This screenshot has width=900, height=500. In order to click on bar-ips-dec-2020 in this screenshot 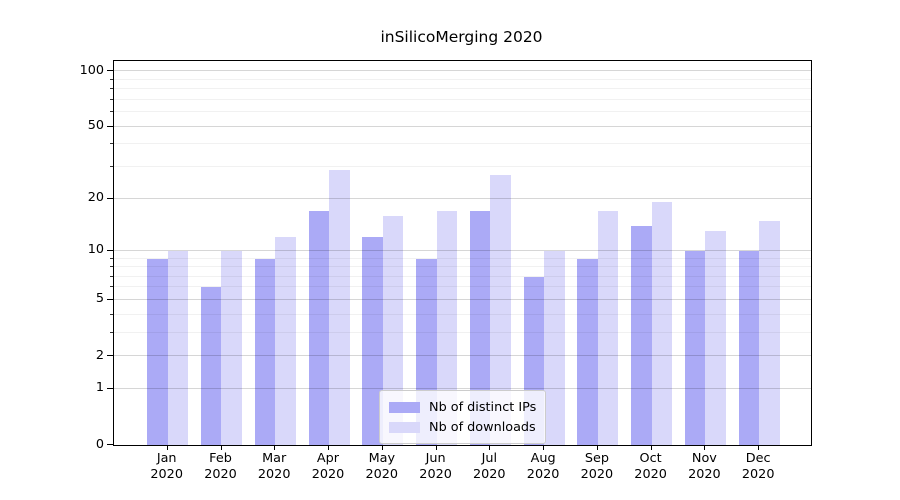, I will do `click(749, 347)`.